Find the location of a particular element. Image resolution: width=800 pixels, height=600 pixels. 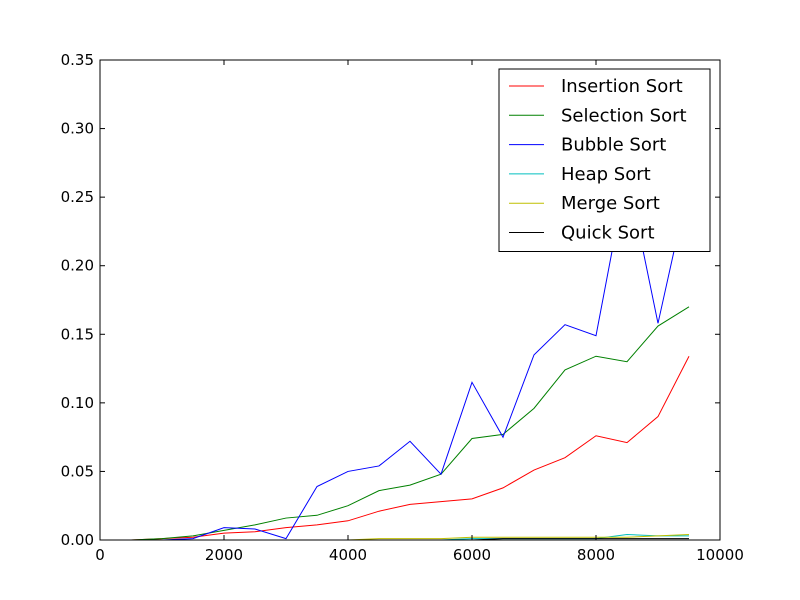

y-tick-label: 0.35 is located at coordinates (77, 60).